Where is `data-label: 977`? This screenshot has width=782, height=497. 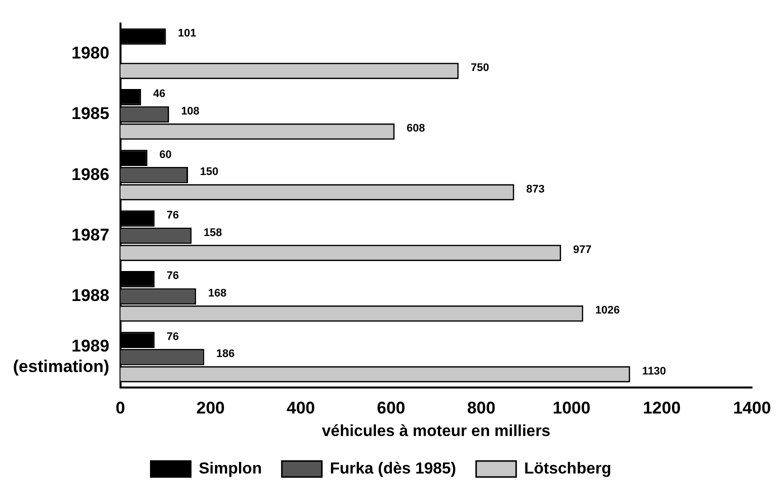 data-label: 977 is located at coordinates (582, 250).